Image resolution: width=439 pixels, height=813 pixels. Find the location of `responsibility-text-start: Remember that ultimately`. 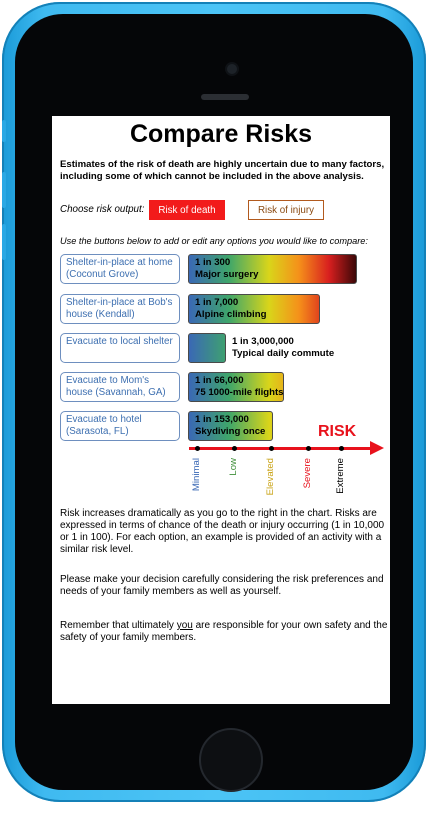

responsibility-text-start: Remember that ultimately is located at coordinates (118, 625).